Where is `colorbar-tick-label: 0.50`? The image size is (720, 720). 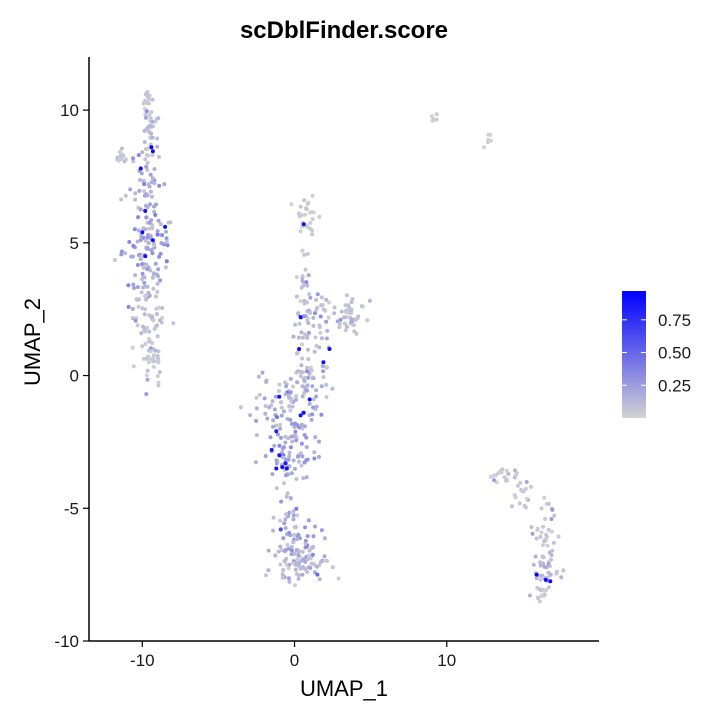 colorbar-tick-label: 0.50 is located at coordinates (674, 353).